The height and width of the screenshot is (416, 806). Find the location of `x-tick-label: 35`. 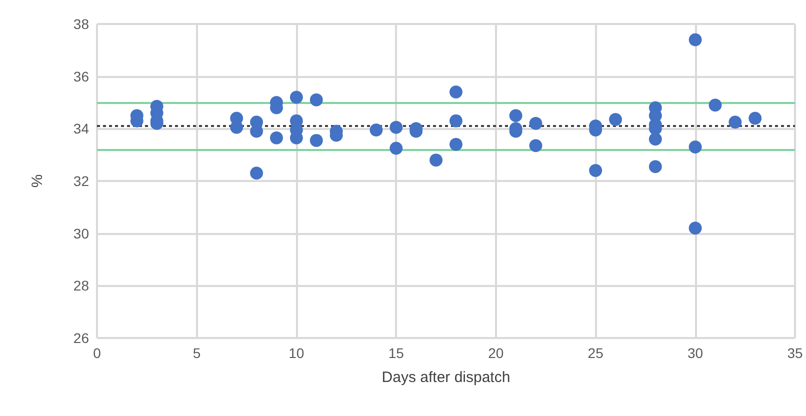

x-tick-label: 35 is located at coordinates (795, 353).